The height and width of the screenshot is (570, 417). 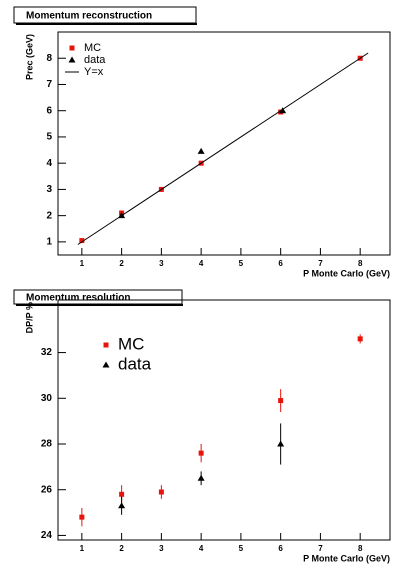 What do you see at coordinates (47, 535) in the screenshot?
I see `y-tick-label: 24` at bounding box center [47, 535].